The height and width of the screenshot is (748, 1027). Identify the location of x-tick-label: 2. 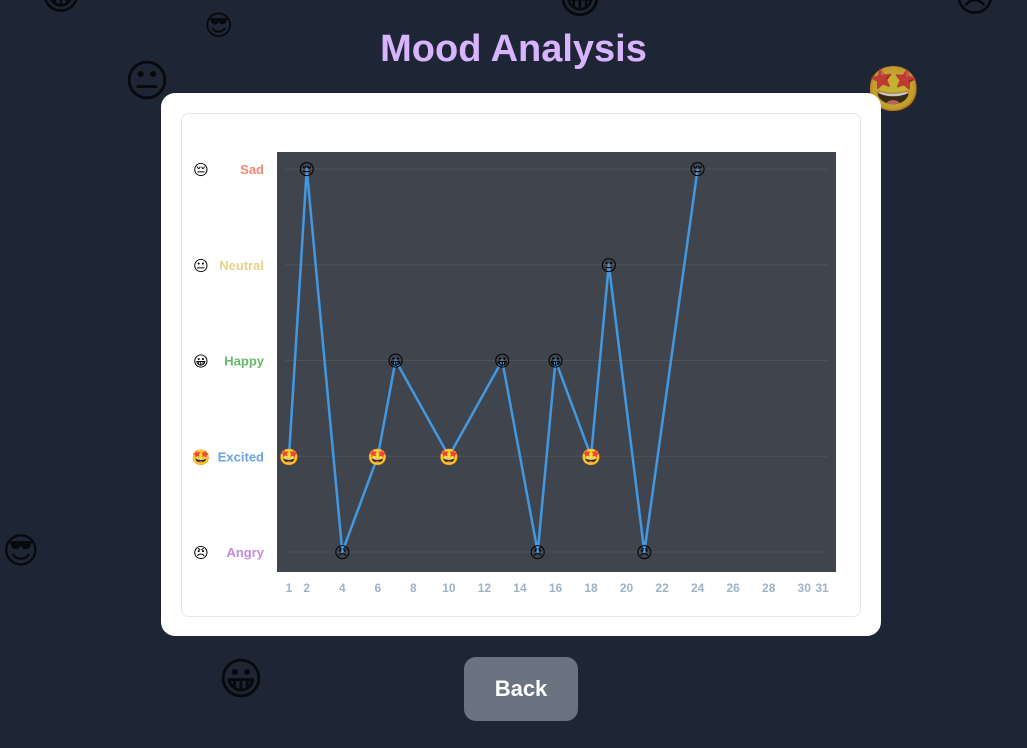
(306, 588).